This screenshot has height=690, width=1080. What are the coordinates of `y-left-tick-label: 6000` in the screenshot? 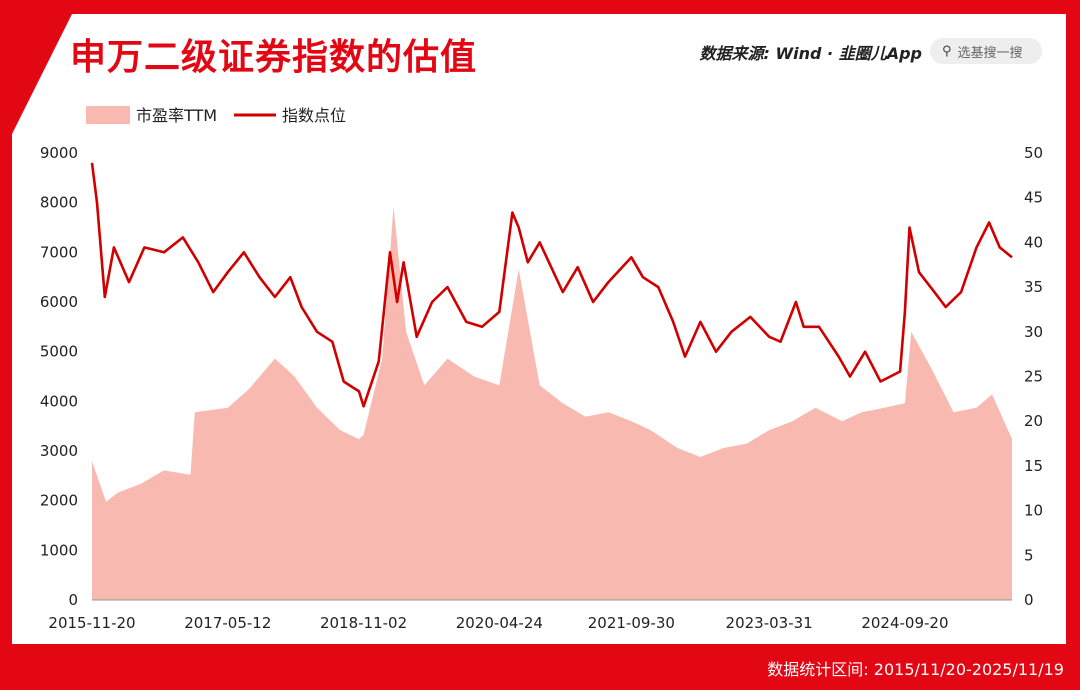 It's located at (59, 302).